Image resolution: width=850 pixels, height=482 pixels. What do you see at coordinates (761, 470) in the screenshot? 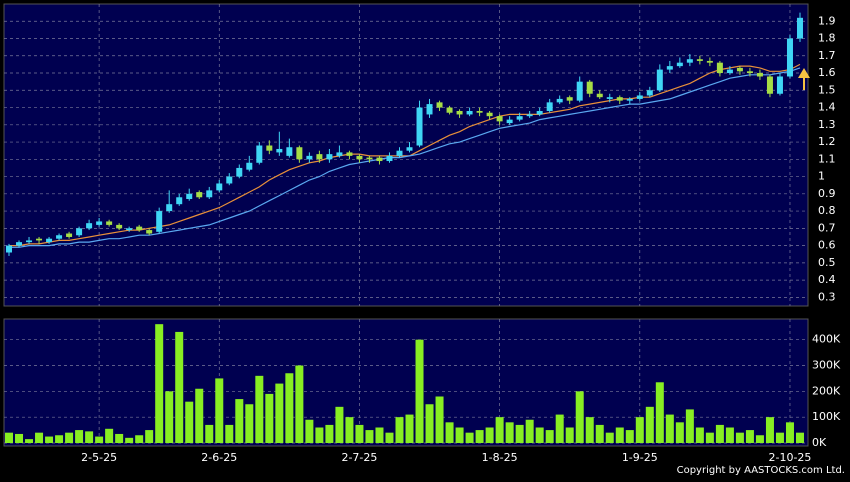
I see `copyright: Copyright by AASTOCKS.com Ltd.` at bounding box center [761, 470].